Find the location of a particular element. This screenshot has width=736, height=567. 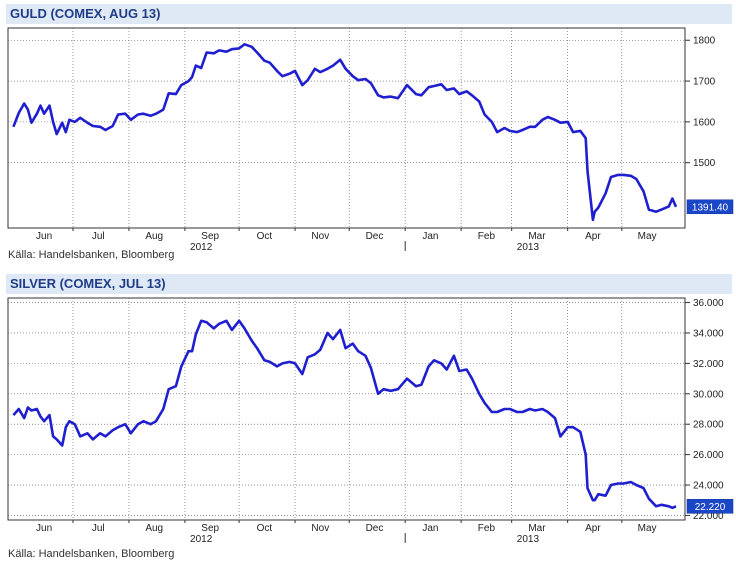

gold-x-tick-label: Apr is located at coordinates (593, 236).